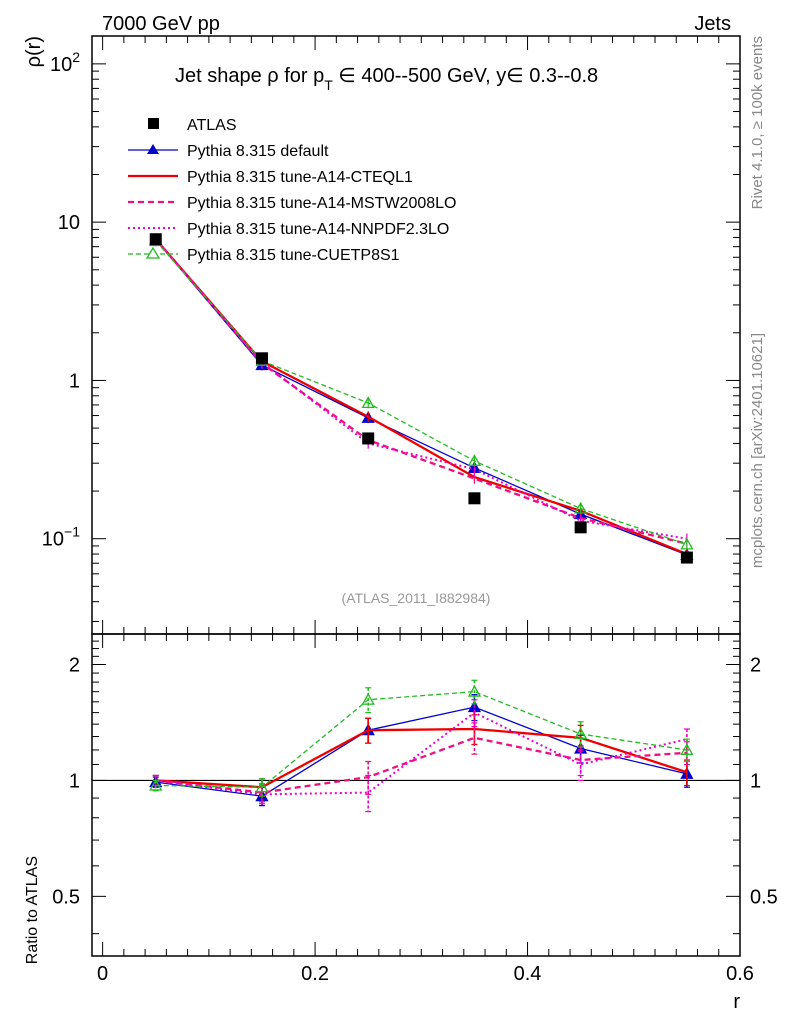 The height and width of the screenshot is (1024, 786). Describe the element at coordinates (315, 974) in the screenshot. I see `x-tick-label: 0.2` at that location.